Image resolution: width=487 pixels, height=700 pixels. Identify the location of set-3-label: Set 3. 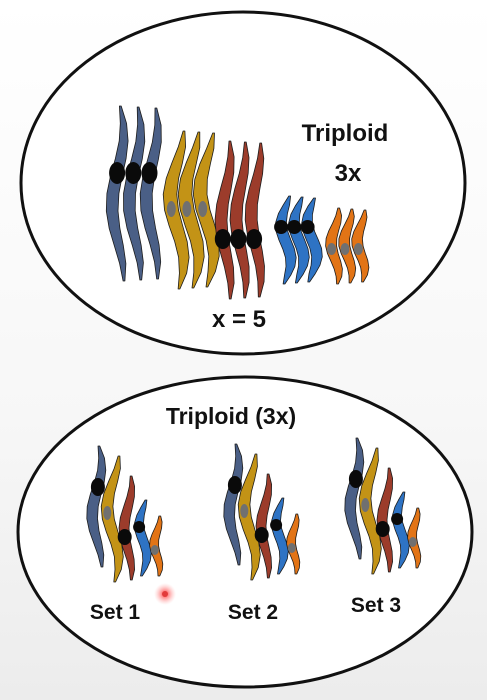
(376, 605).